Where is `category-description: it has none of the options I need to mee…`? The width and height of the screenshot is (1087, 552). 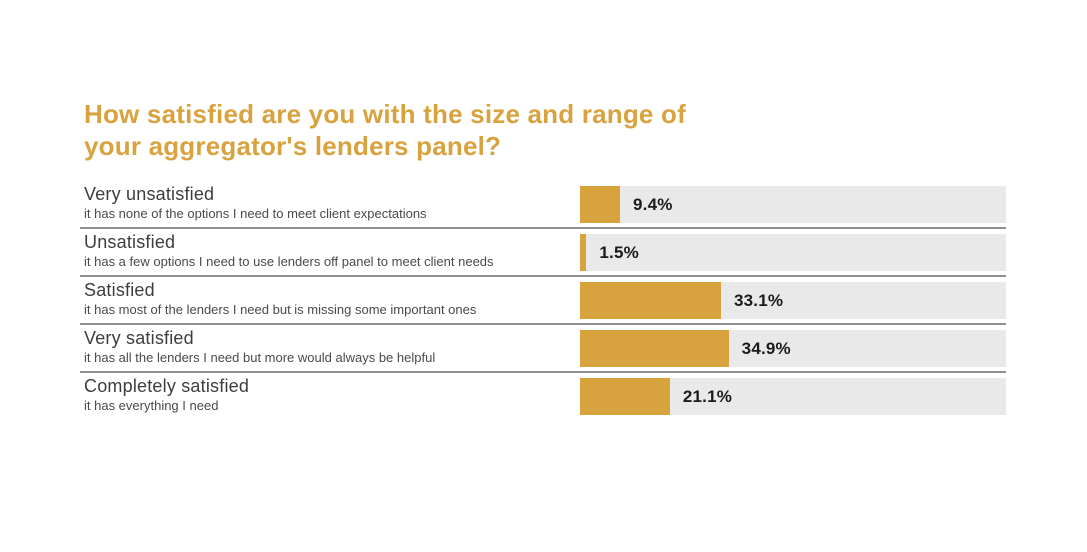 category-description: it has none of the options I need to mee… is located at coordinates (255, 213).